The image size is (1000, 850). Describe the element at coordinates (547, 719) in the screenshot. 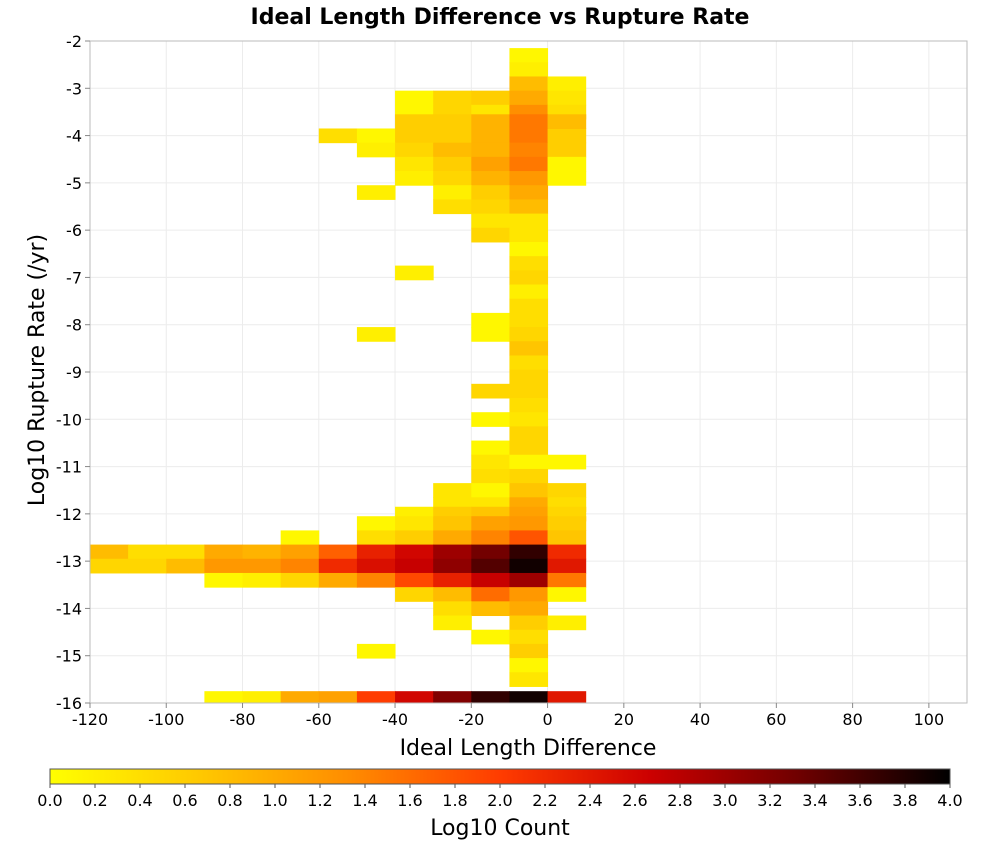

I see `x-tick-label: 0` at that location.